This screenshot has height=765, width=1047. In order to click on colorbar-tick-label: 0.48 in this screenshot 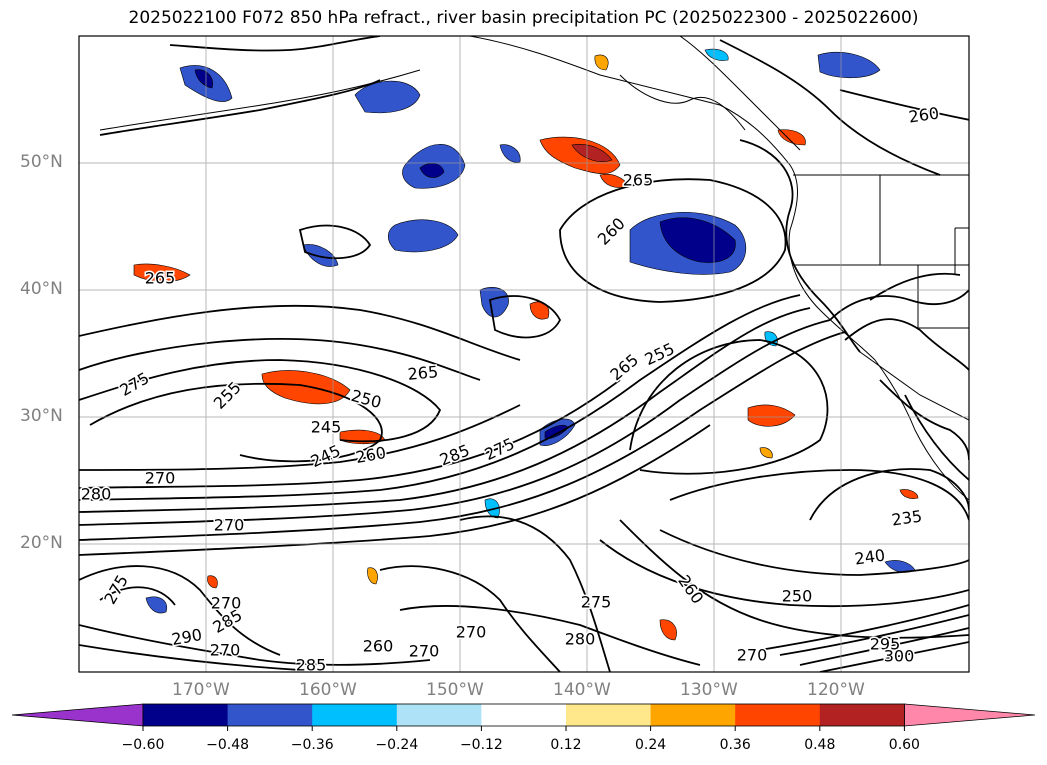, I will do `click(820, 745)`.